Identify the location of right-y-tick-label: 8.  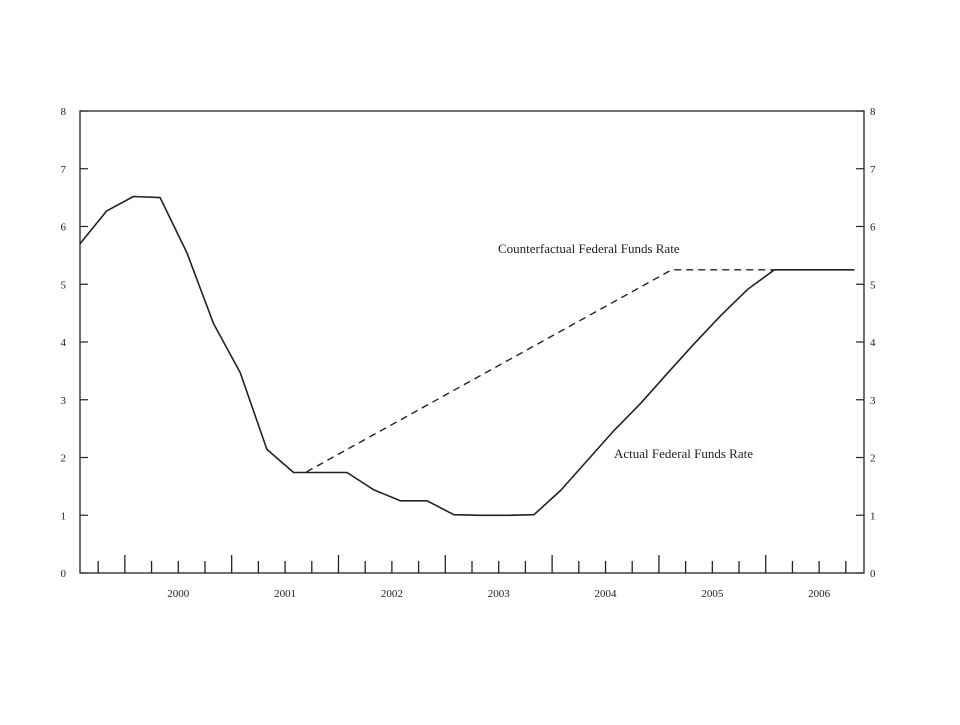
(873, 112).